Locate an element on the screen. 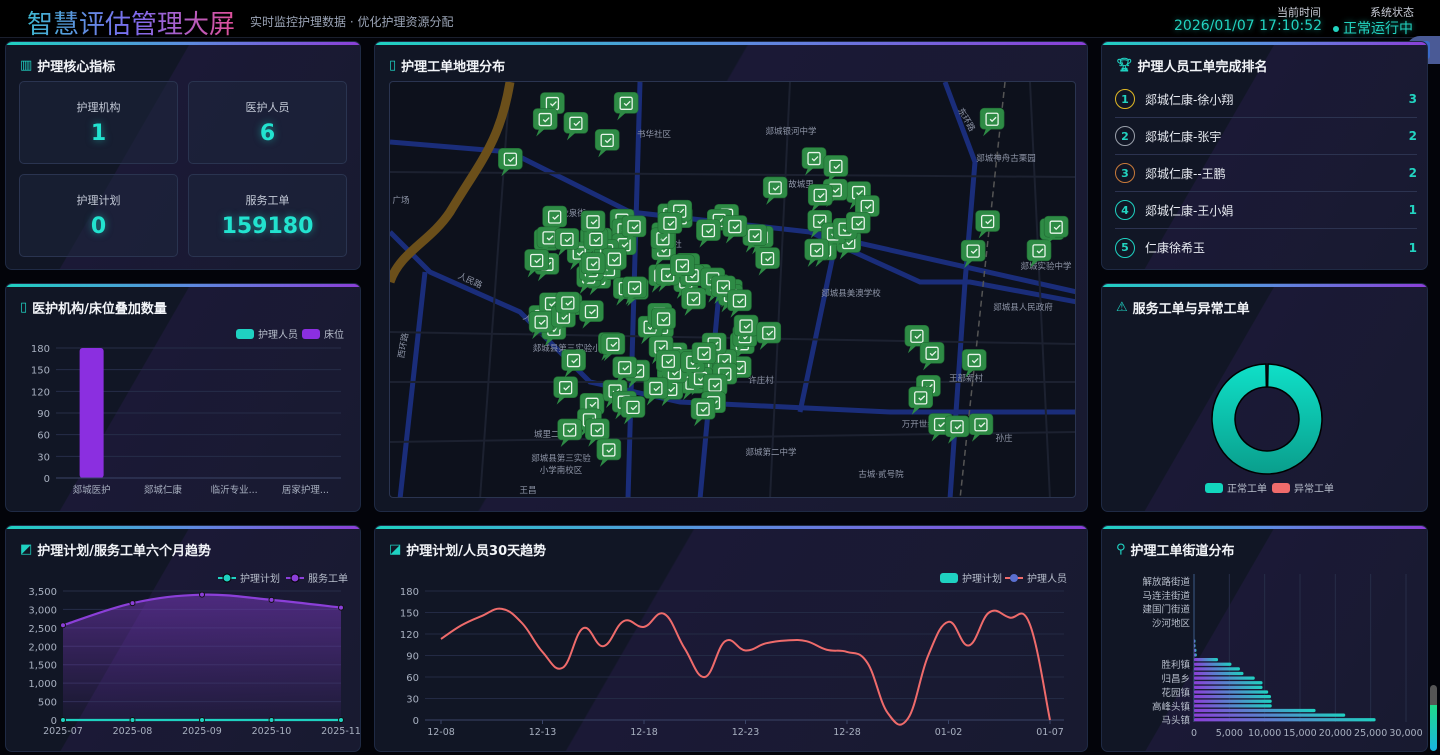  data-point is located at coordinates (271, 720).